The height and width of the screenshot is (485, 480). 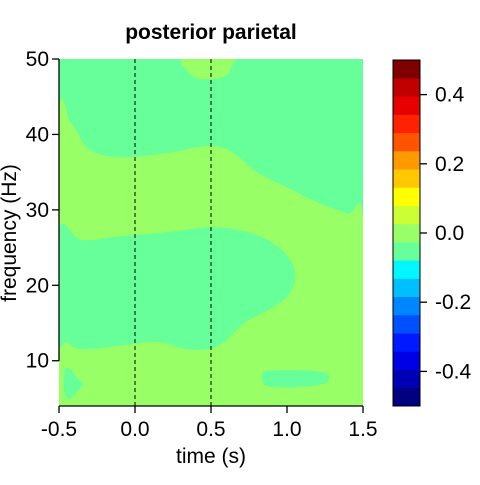 I want to click on x-axis: -0.5 0.0 0.5 1.0 1.5, so click(x=209, y=423).